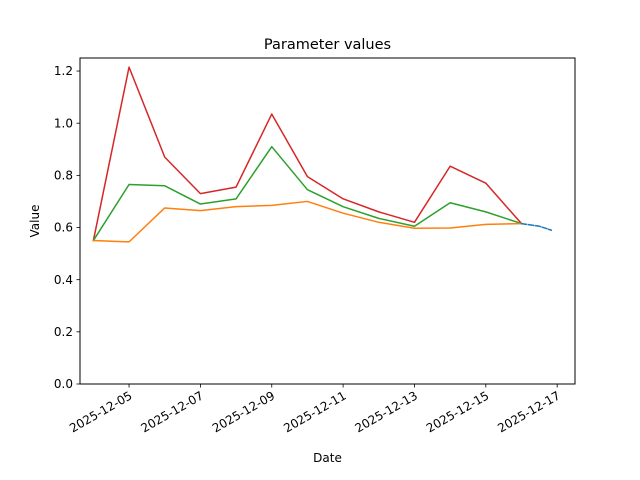 The height and width of the screenshot is (480, 640). Describe the element at coordinates (35, 221) in the screenshot. I see `y-axis-label: Value` at that location.